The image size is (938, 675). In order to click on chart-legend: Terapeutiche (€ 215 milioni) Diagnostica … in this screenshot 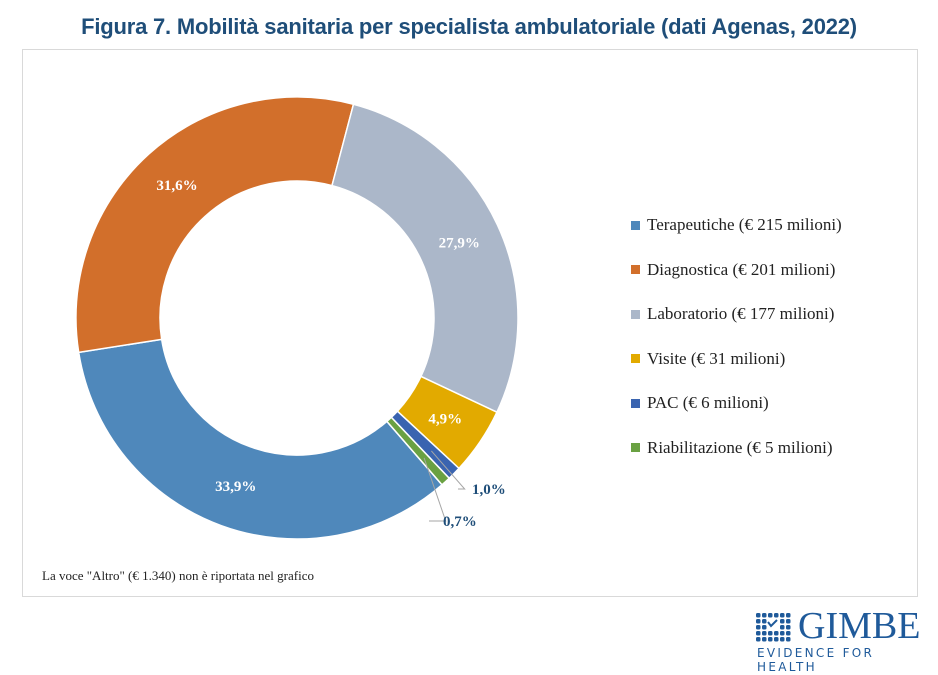, I will do `click(736, 336)`.